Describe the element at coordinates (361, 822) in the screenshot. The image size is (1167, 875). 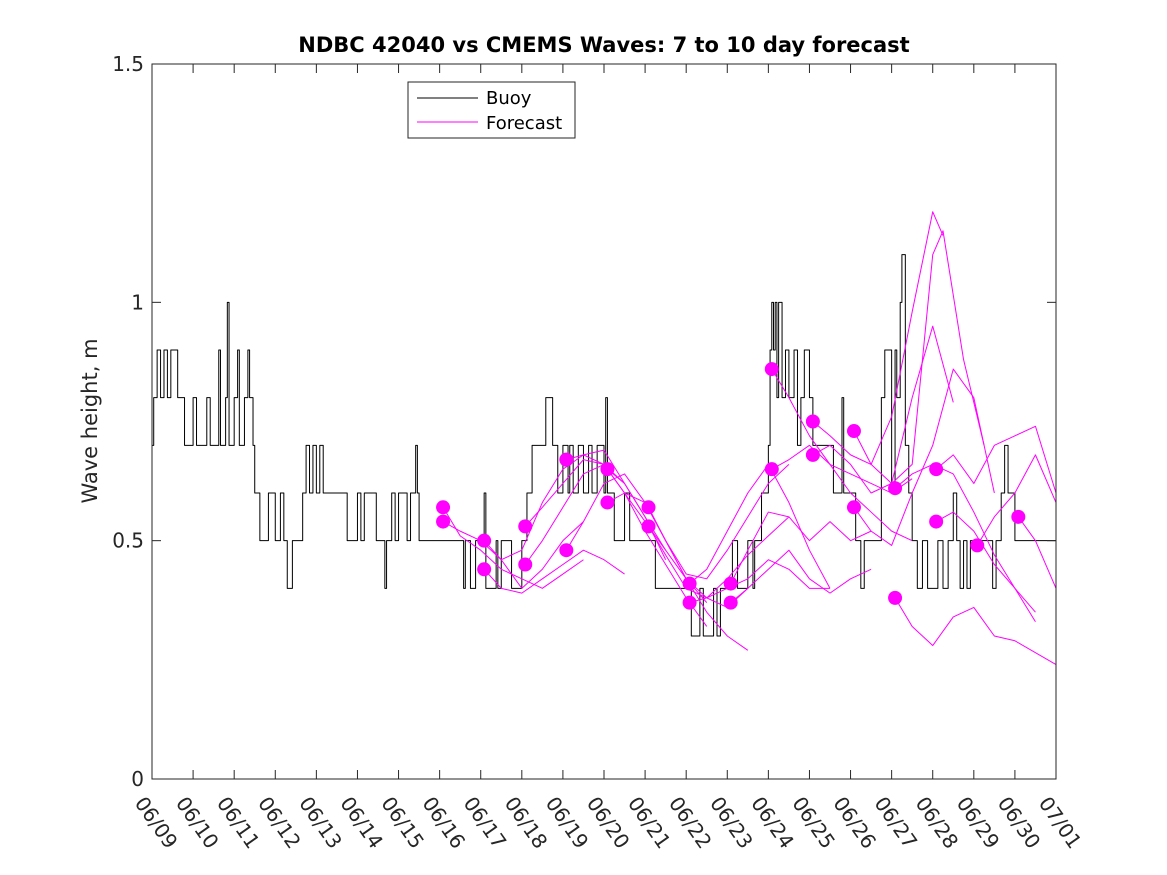
I see `x-tick-label: 06/14` at that location.